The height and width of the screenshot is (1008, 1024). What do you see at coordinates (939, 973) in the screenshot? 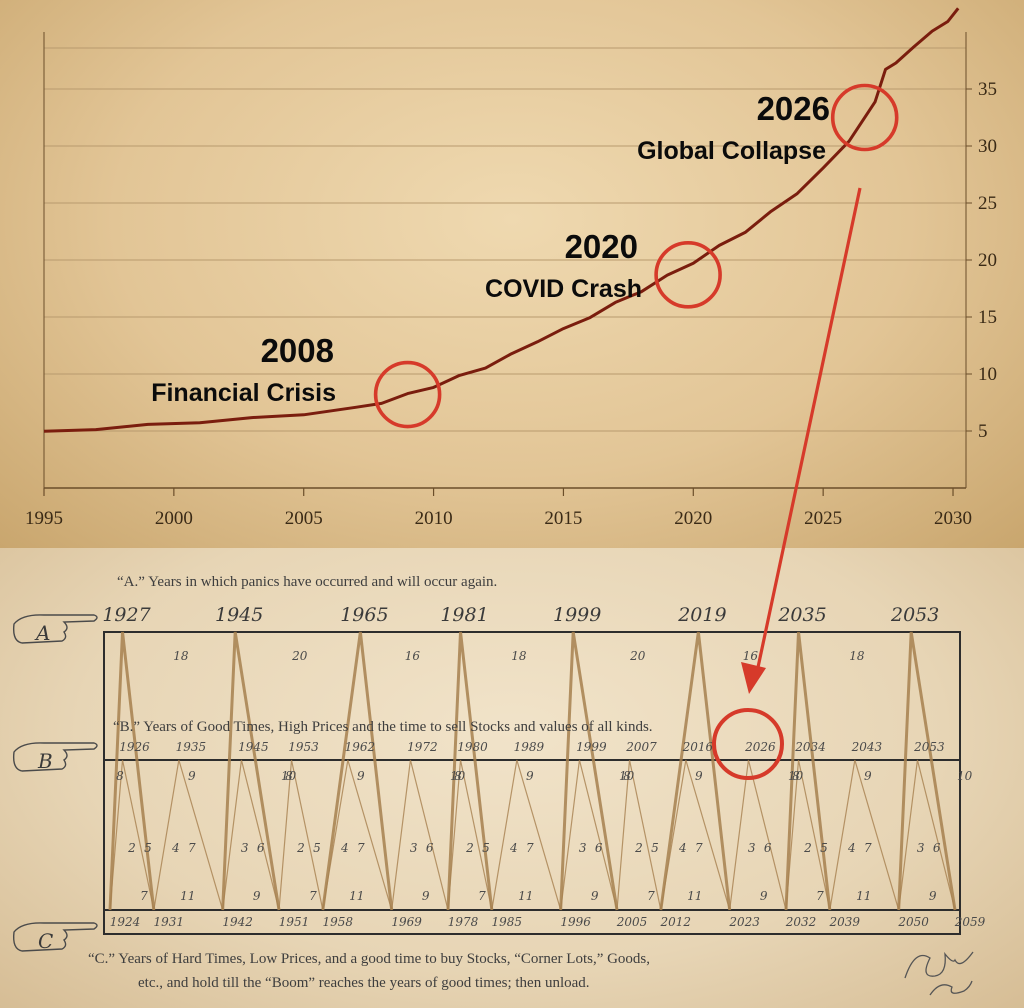
I see `signature` at bounding box center [939, 973].